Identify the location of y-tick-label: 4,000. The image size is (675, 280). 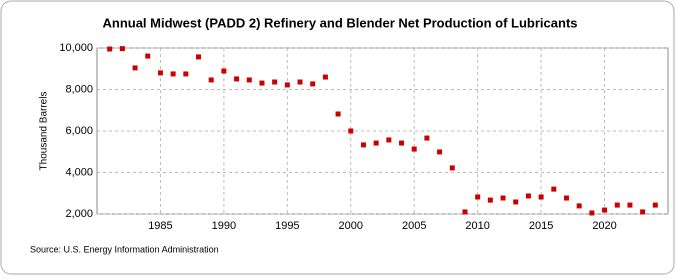
(79, 172).